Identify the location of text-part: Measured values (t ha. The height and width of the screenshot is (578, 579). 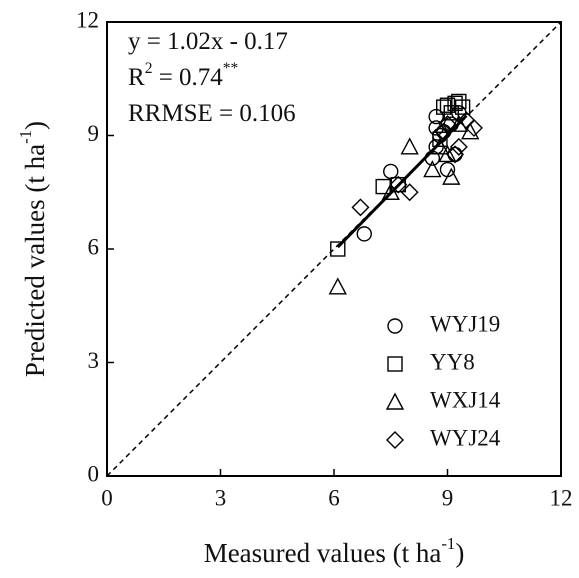
(323, 553).